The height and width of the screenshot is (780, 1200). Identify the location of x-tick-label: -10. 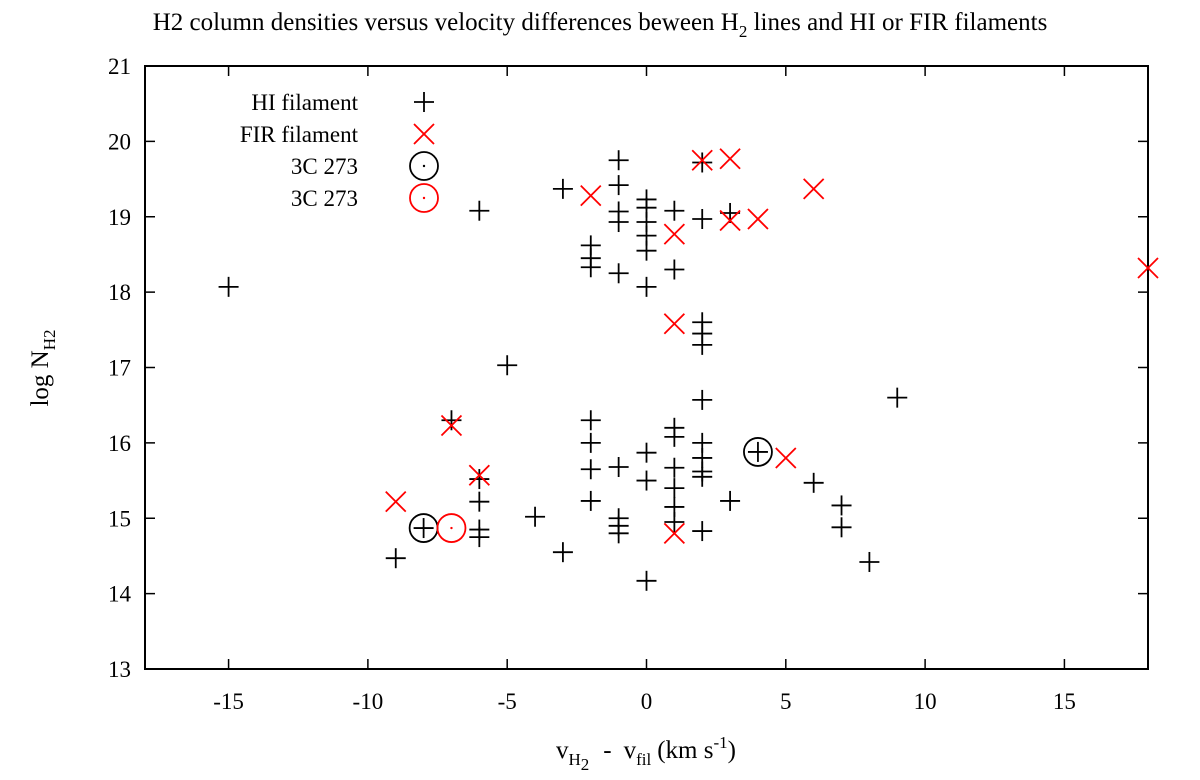
(368, 701).